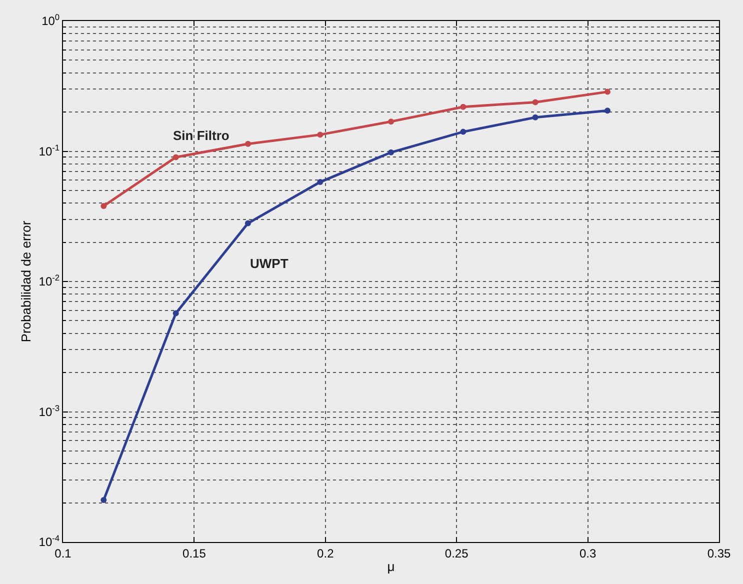 The width and height of the screenshot is (743, 584). What do you see at coordinates (49, 150) in the screenshot?
I see `y-tick-label: 10$^{-1}$` at bounding box center [49, 150].